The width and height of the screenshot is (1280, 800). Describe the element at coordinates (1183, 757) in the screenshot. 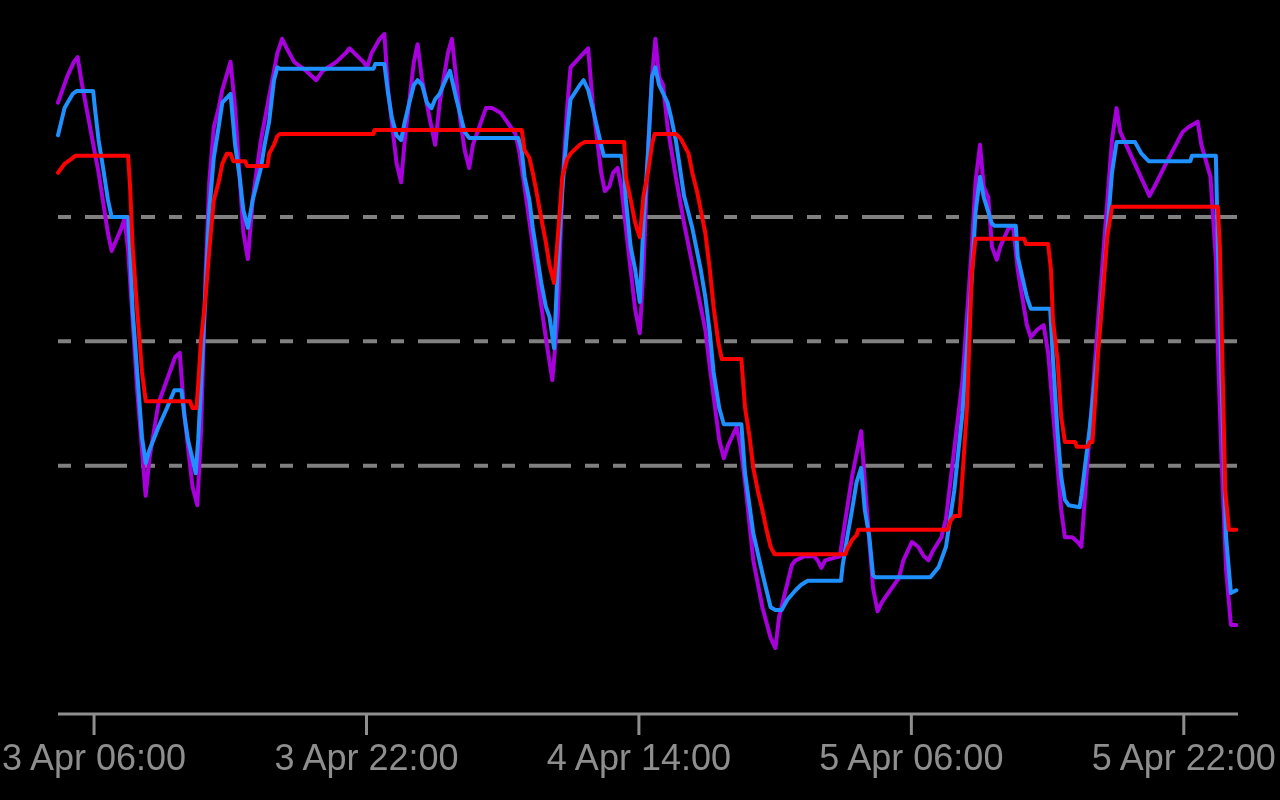

I see `x-tick-label: 5 Apr 22:00` at that location.